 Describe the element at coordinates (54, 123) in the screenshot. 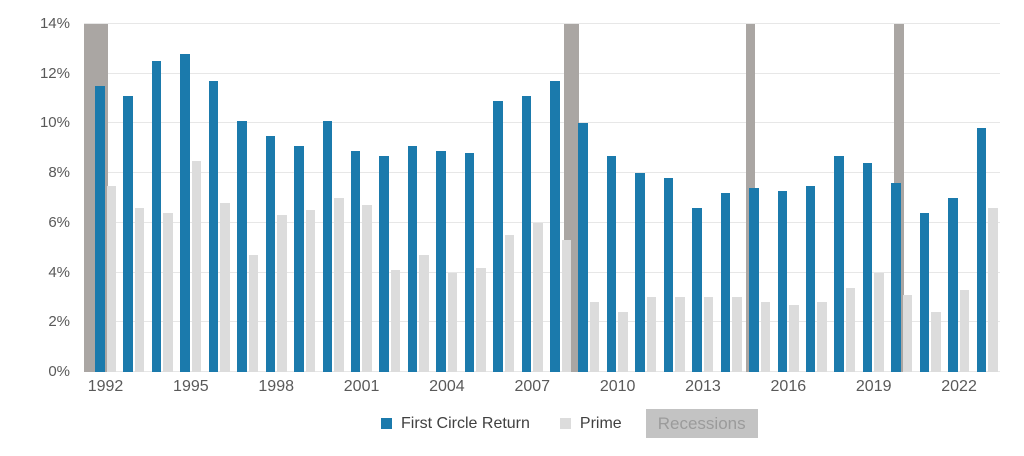

I see `y-tick-label: 10%` at that location.